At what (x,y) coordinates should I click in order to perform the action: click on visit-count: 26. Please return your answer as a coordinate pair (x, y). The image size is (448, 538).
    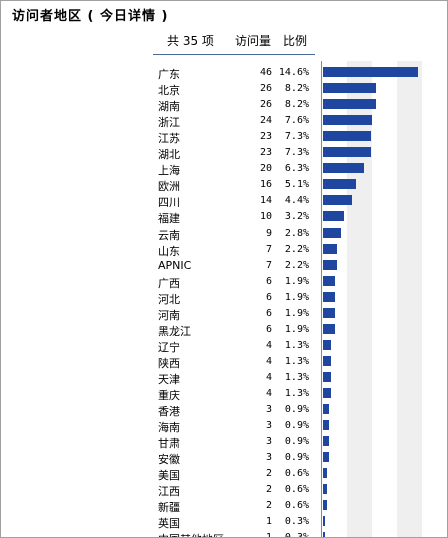
    Looking at the image, I should click on (265, 105).